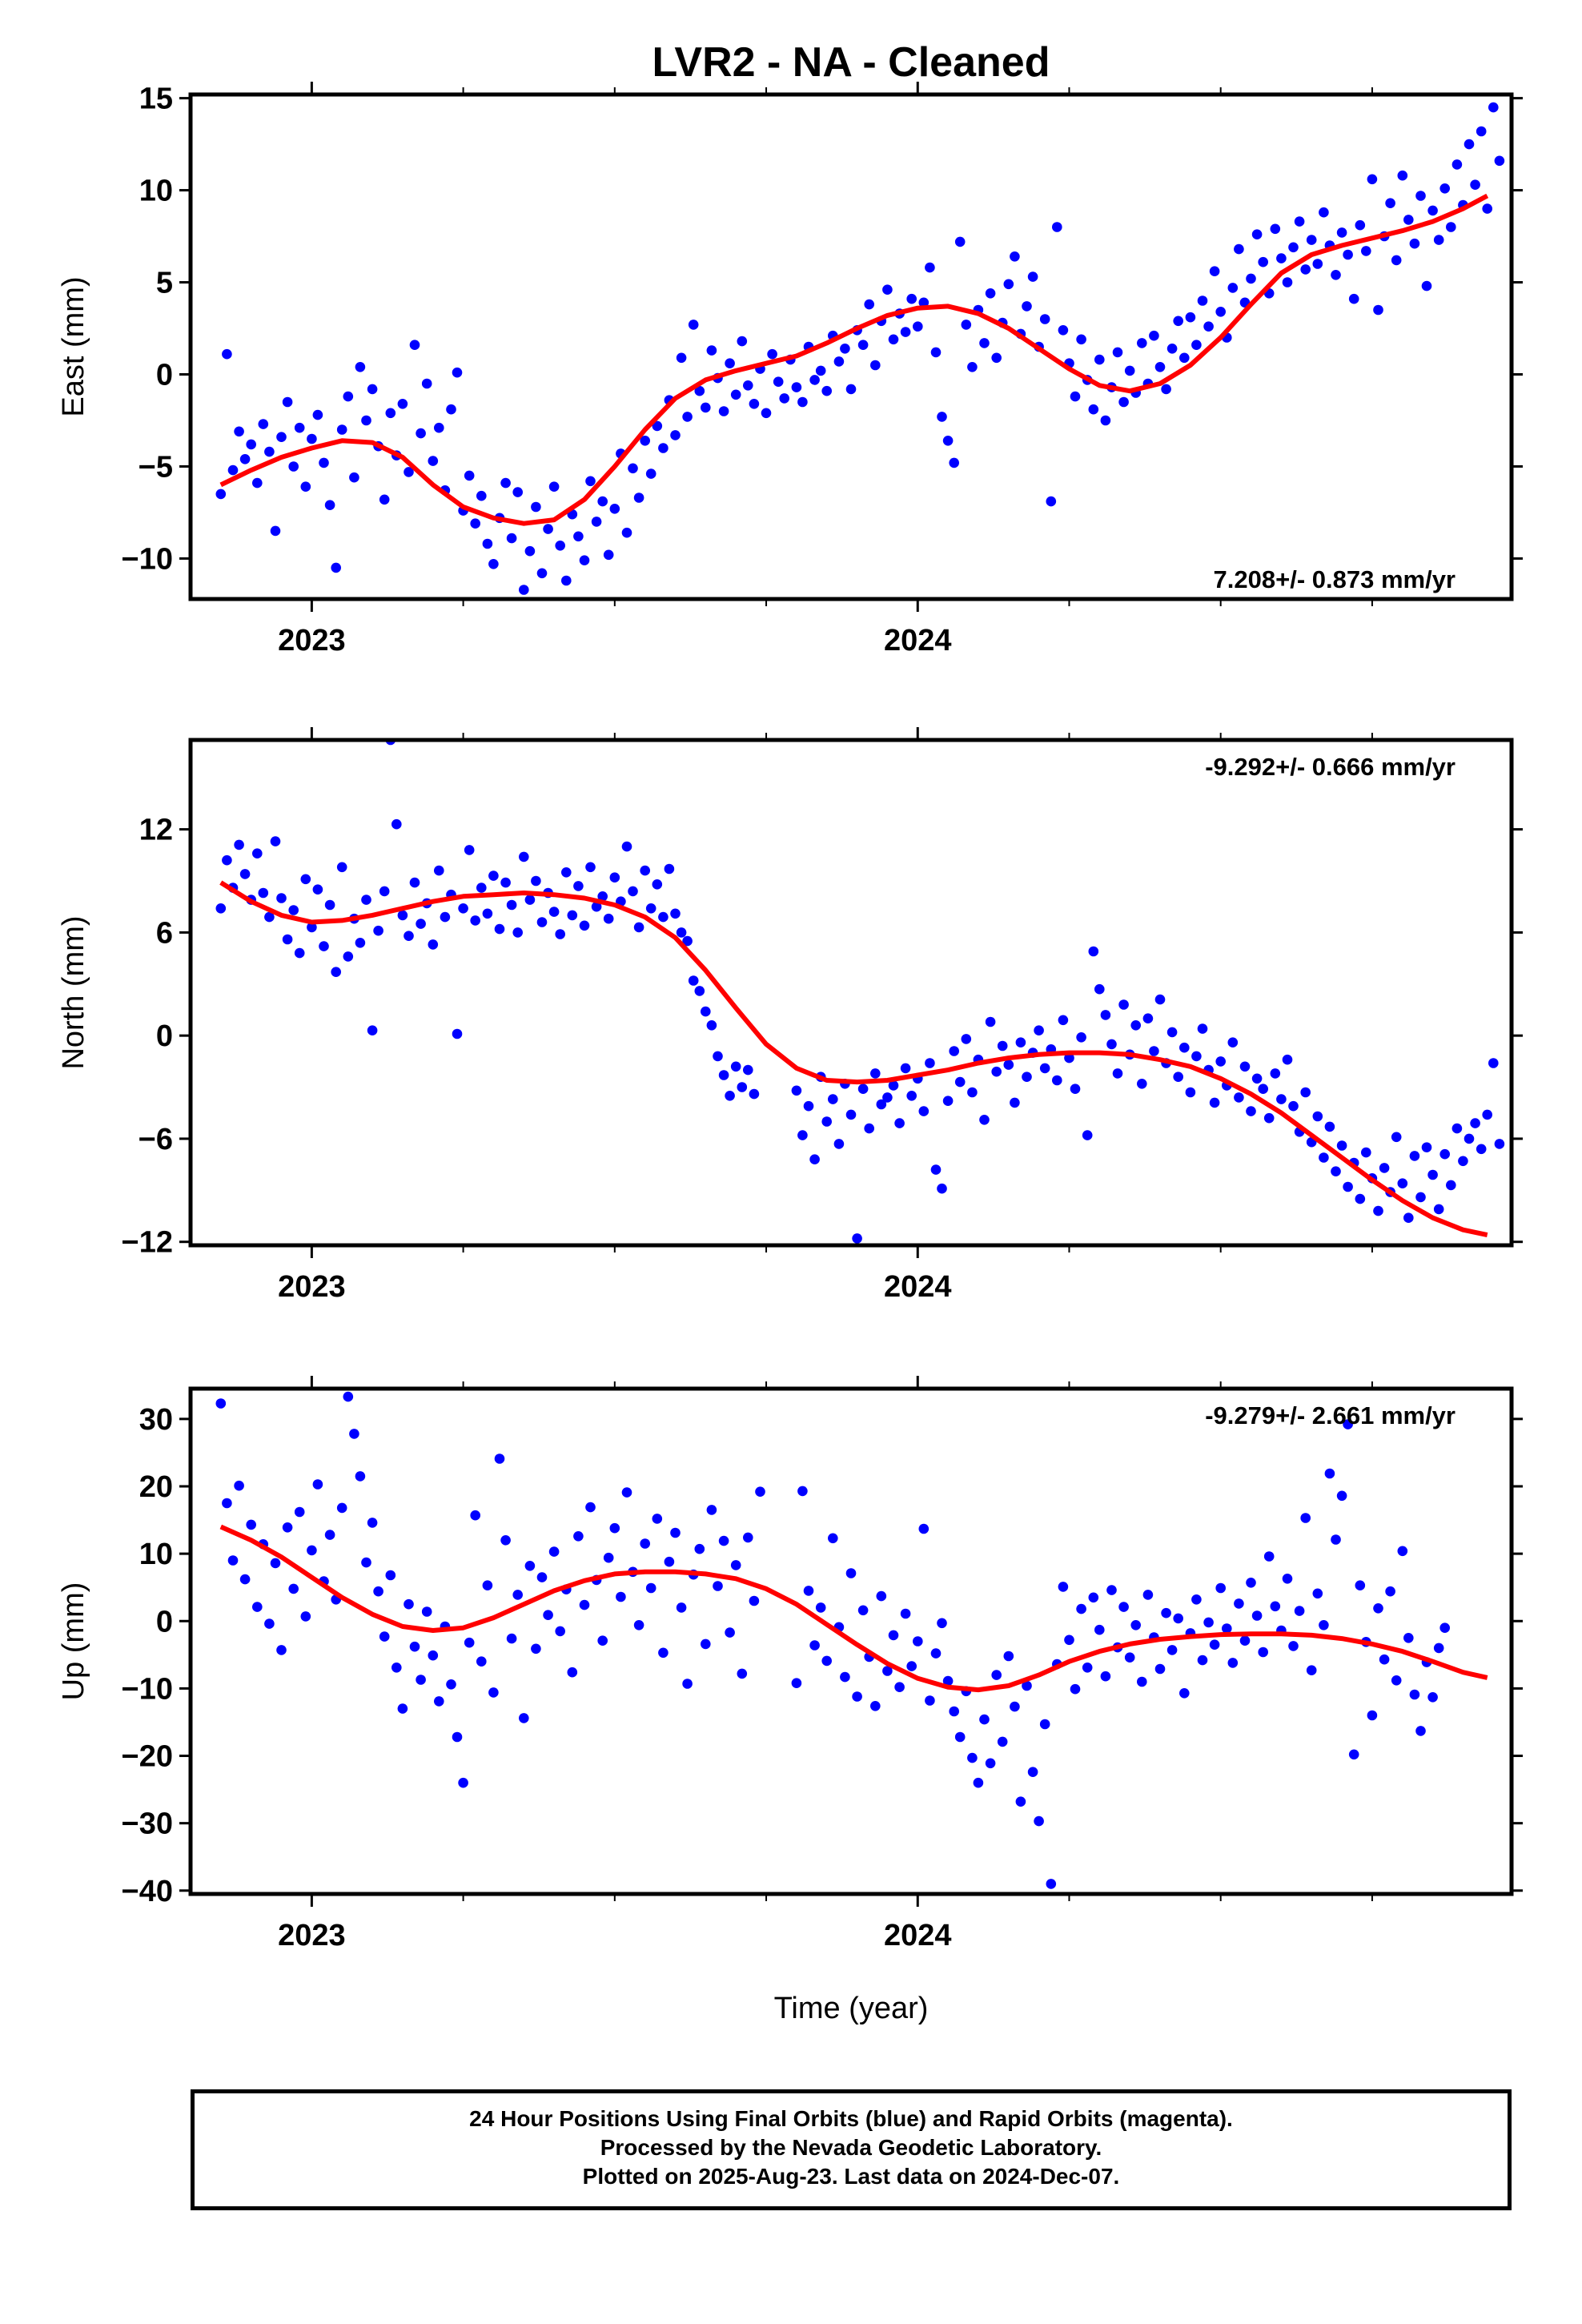  I want to click on x-axis-label: Time (year), so click(851, 2009).